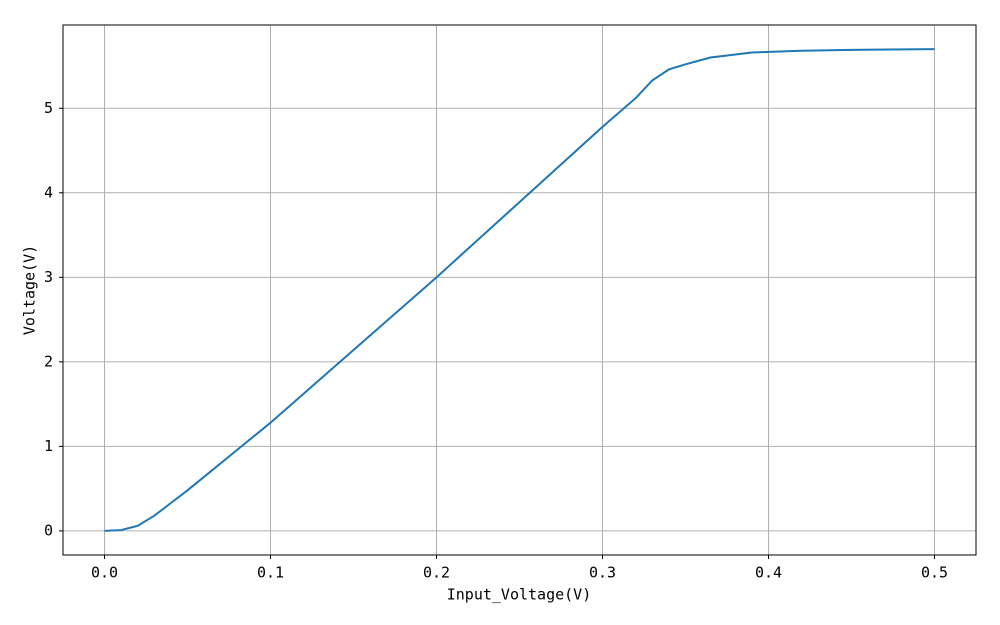 The width and height of the screenshot is (1000, 625). What do you see at coordinates (270, 573) in the screenshot?
I see `x-tick-label: 0.1` at bounding box center [270, 573].